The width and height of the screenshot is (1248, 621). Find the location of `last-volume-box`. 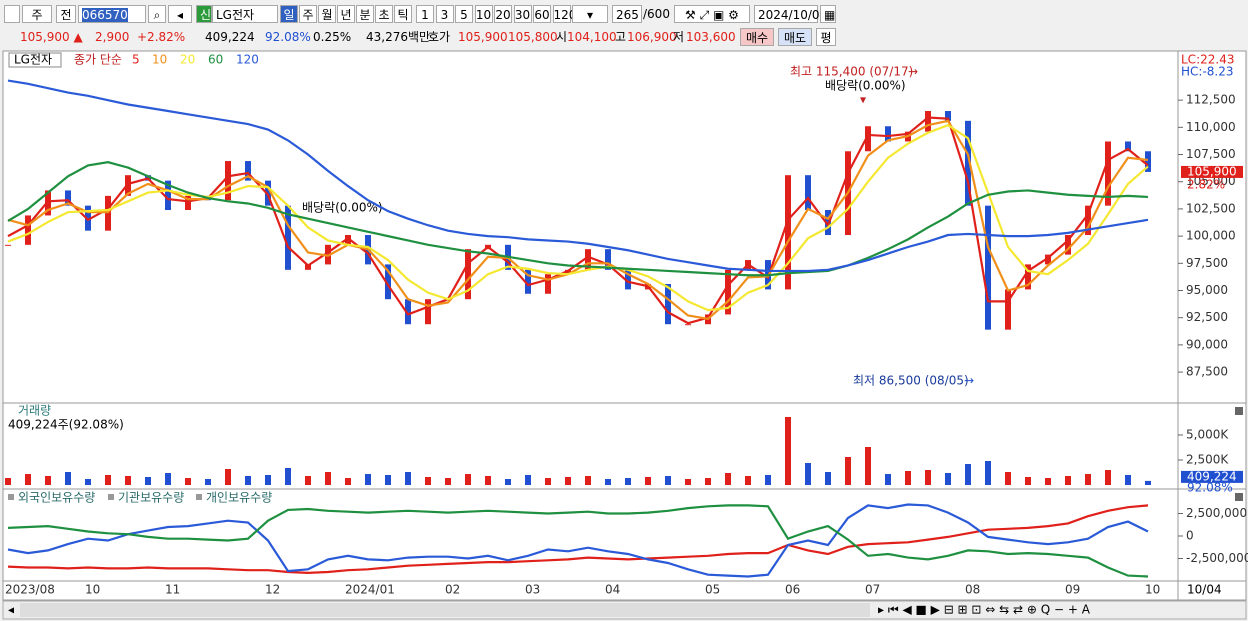

last-volume-box is located at coordinates (1212, 476).